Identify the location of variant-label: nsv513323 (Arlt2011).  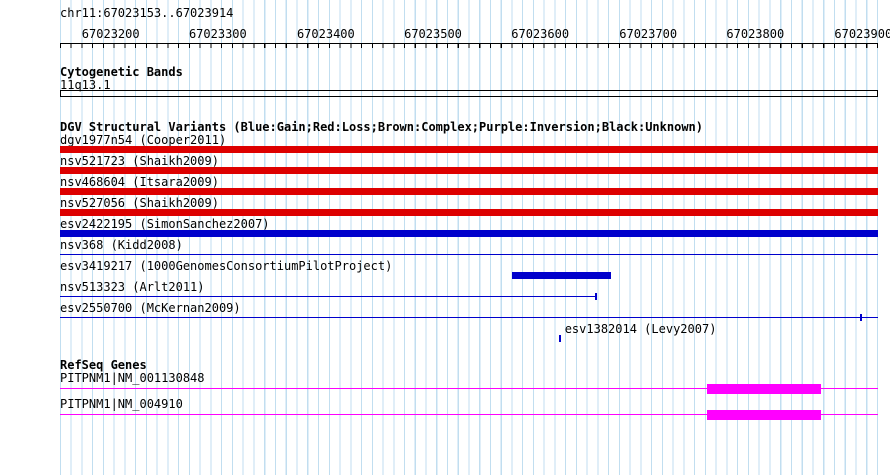
(132, 287).